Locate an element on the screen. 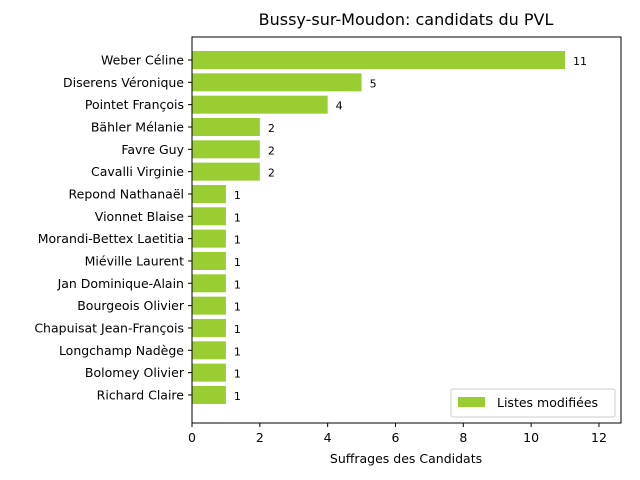 This screenshot has height=480, width=640. value-label: 4 is located at coordinates (339, 106).